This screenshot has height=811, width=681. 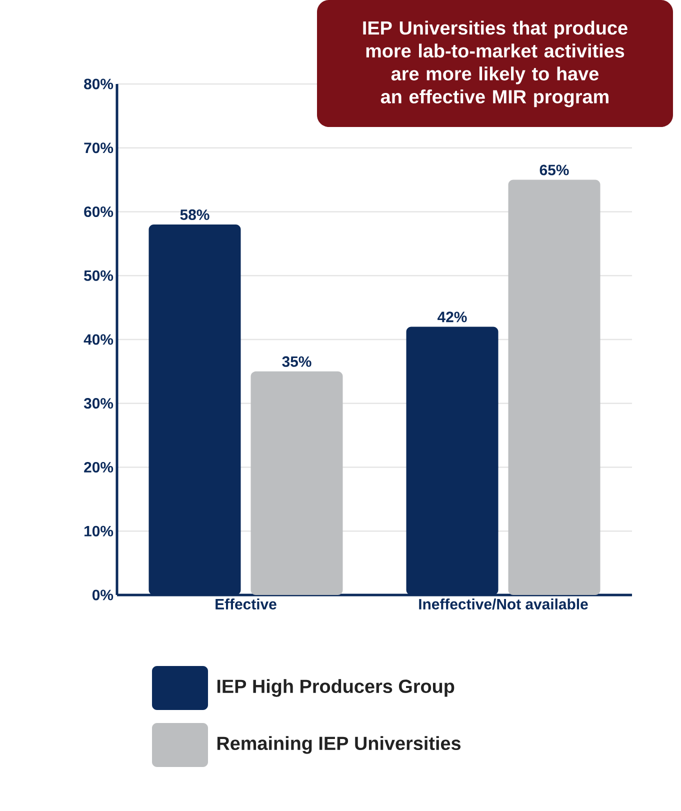 I want to click on data-label: 58%, so click(x=195, y=214).